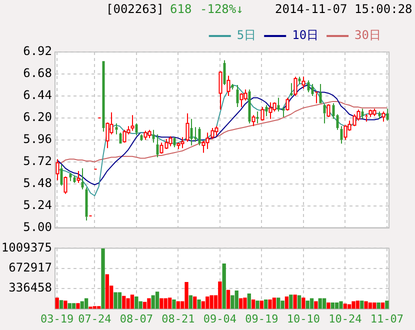 The height and width of the screenshot is (330, 415). Describe the element at coordinates (26, 247) in the screenshot. I see `y-tick-label: 1009375` at that location.